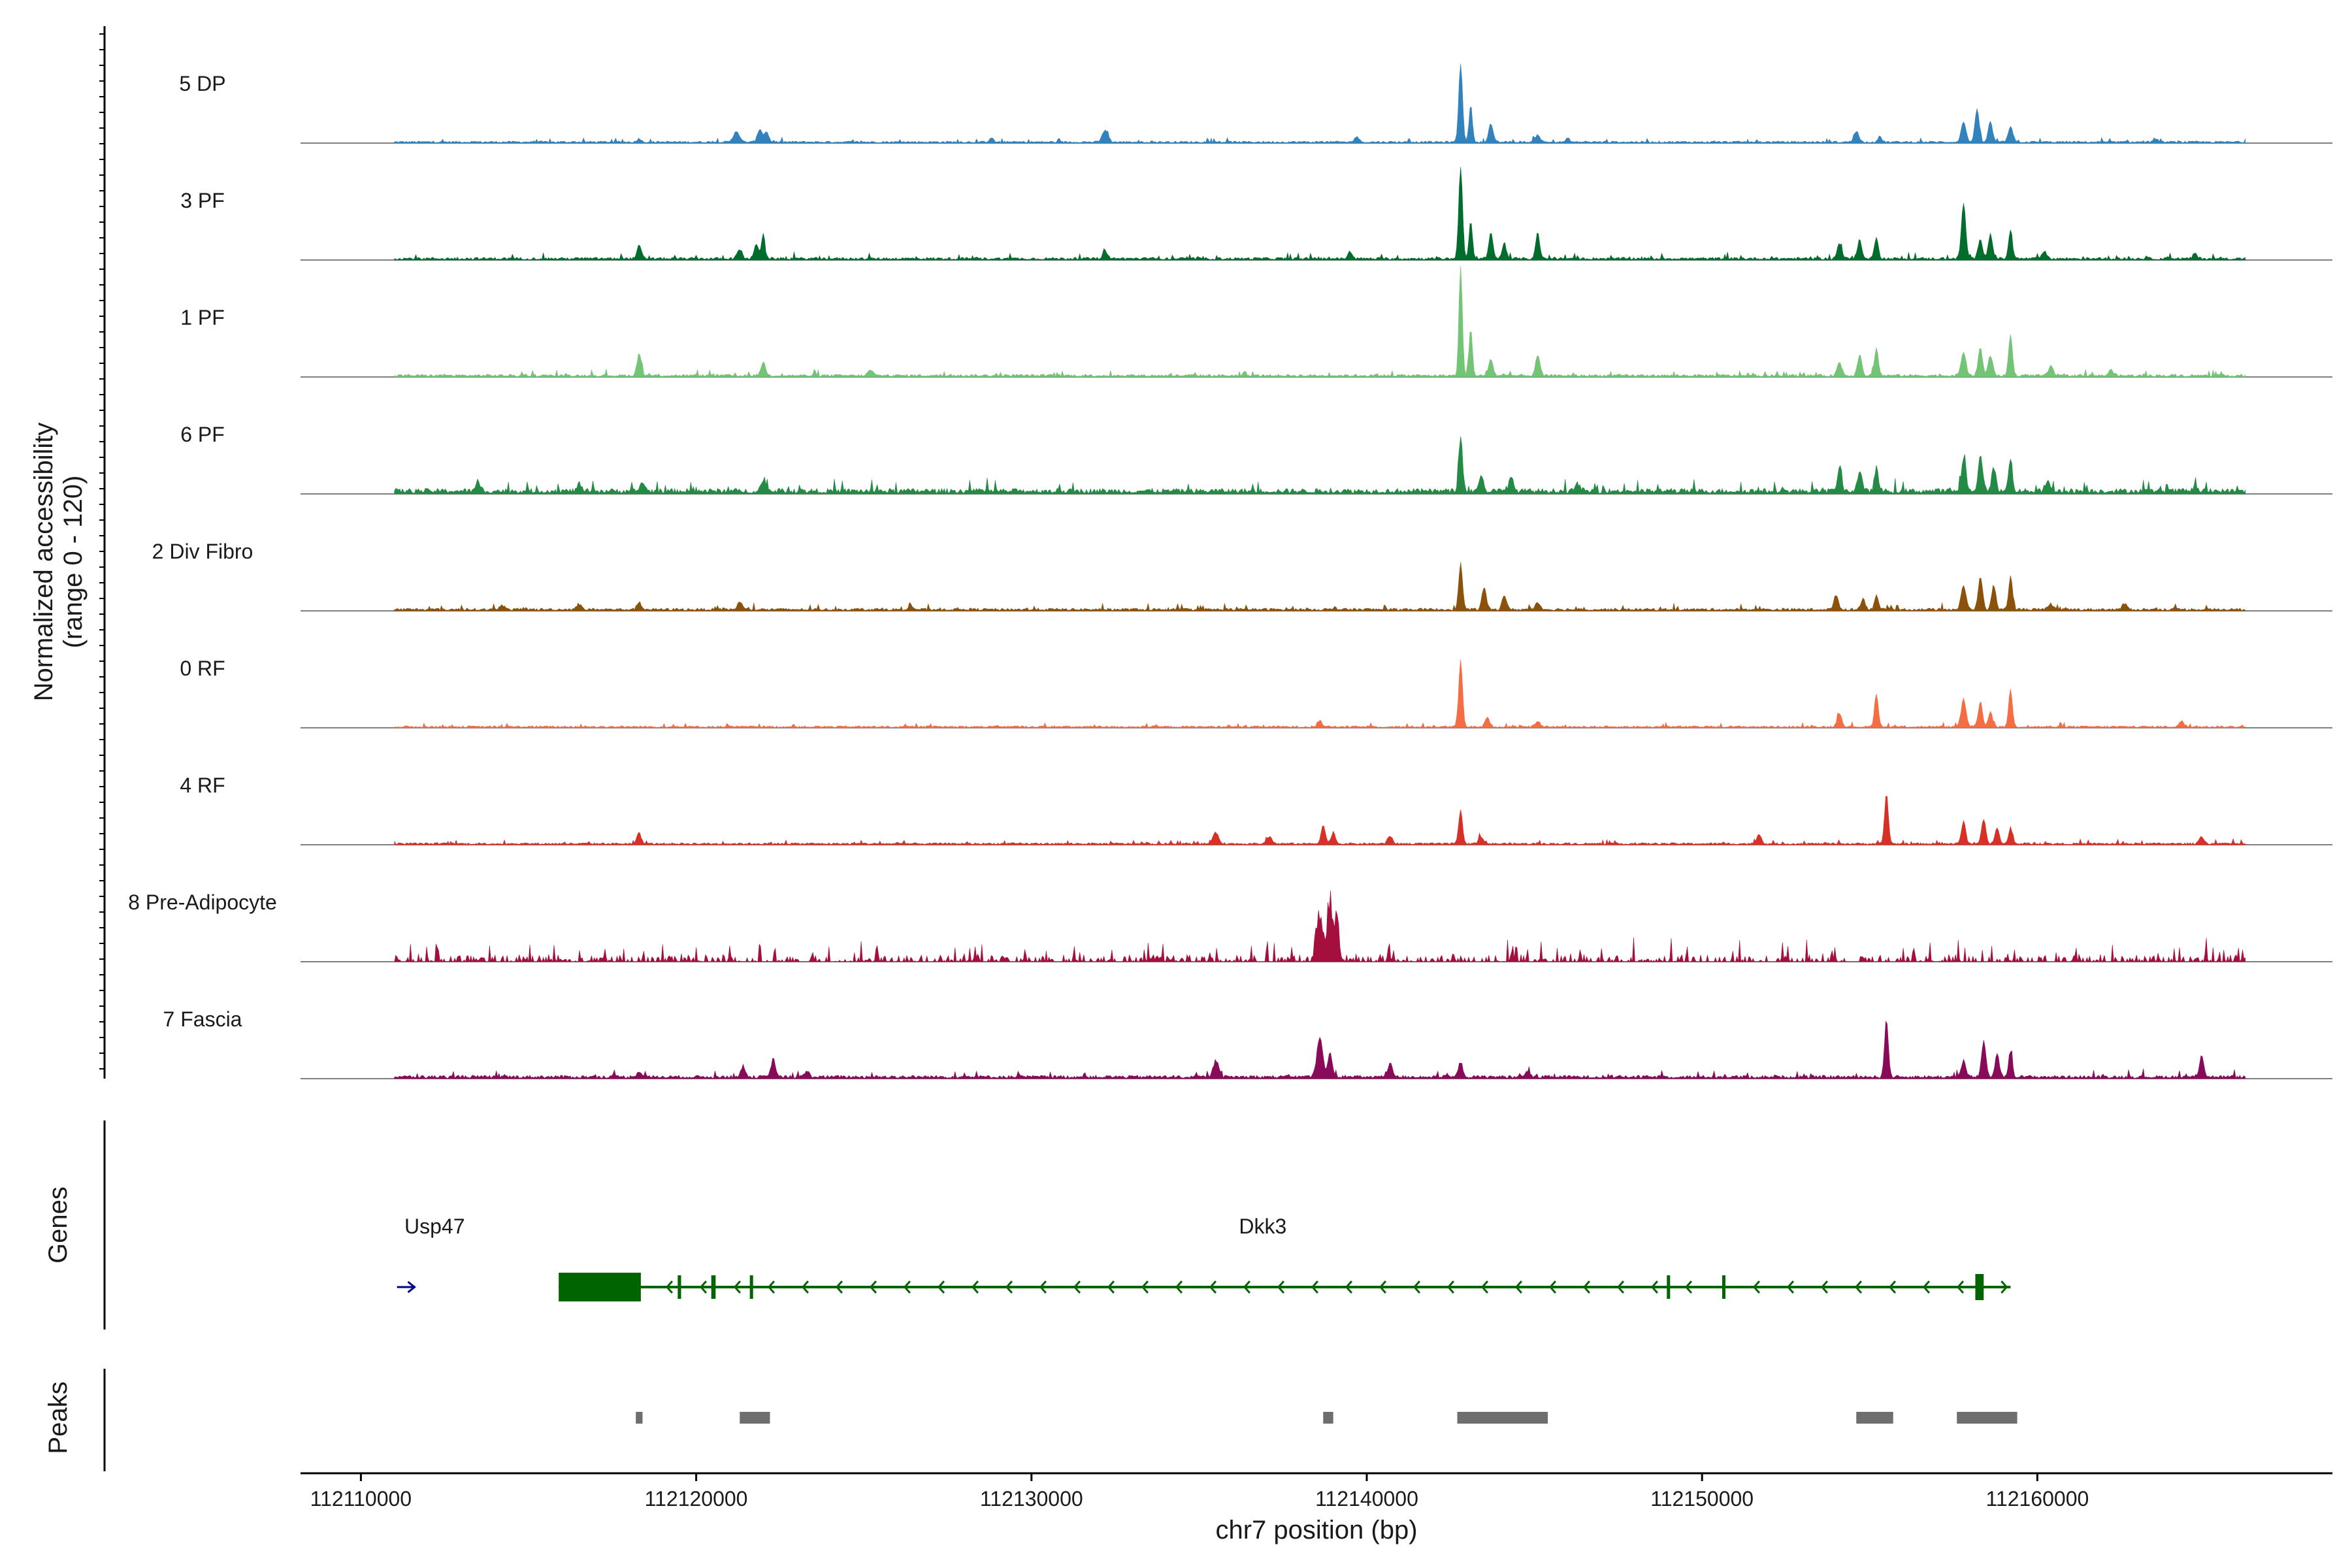  I want to click on track-label: 8 Pre-Adipocyte, so click(202, 902).